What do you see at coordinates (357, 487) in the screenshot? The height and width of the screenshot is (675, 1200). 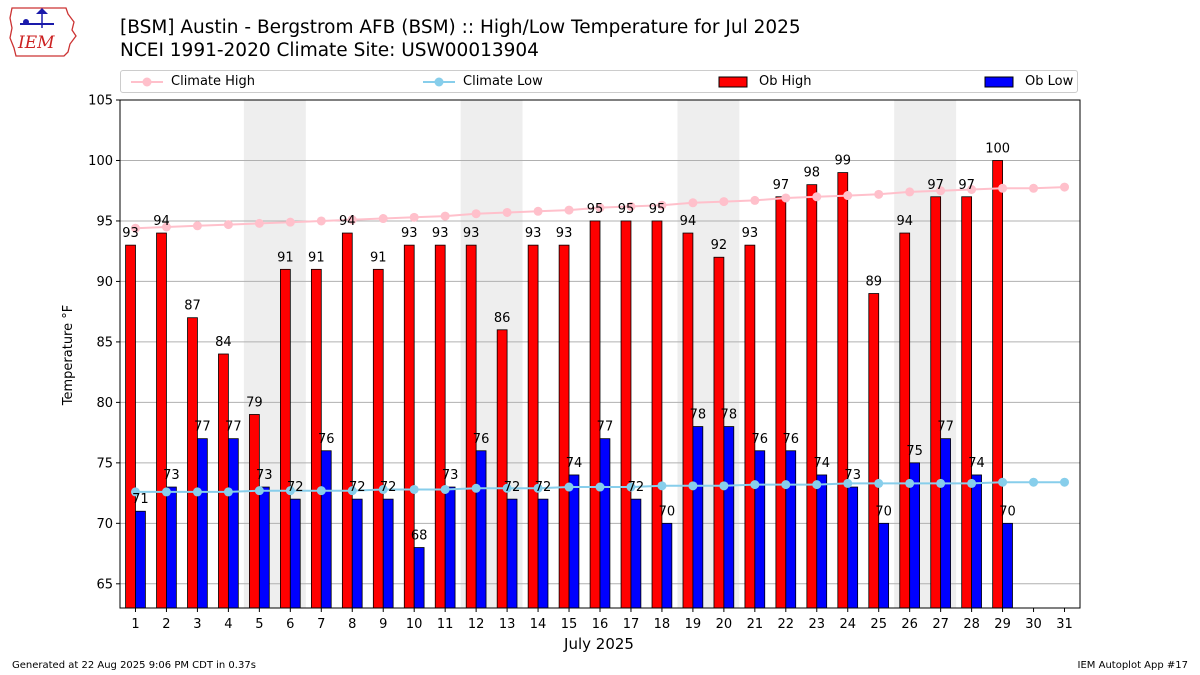 I see `ob-low-label-8: 72` at bounding box center [357, 487].